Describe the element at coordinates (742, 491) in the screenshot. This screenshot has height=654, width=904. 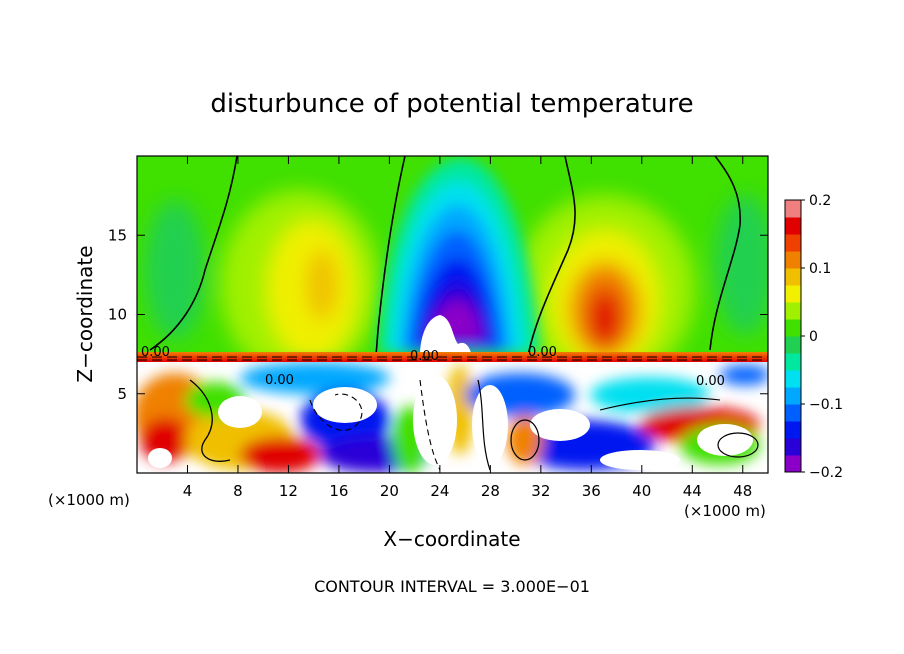
I see `x-tick-label-48: 48` at that location.